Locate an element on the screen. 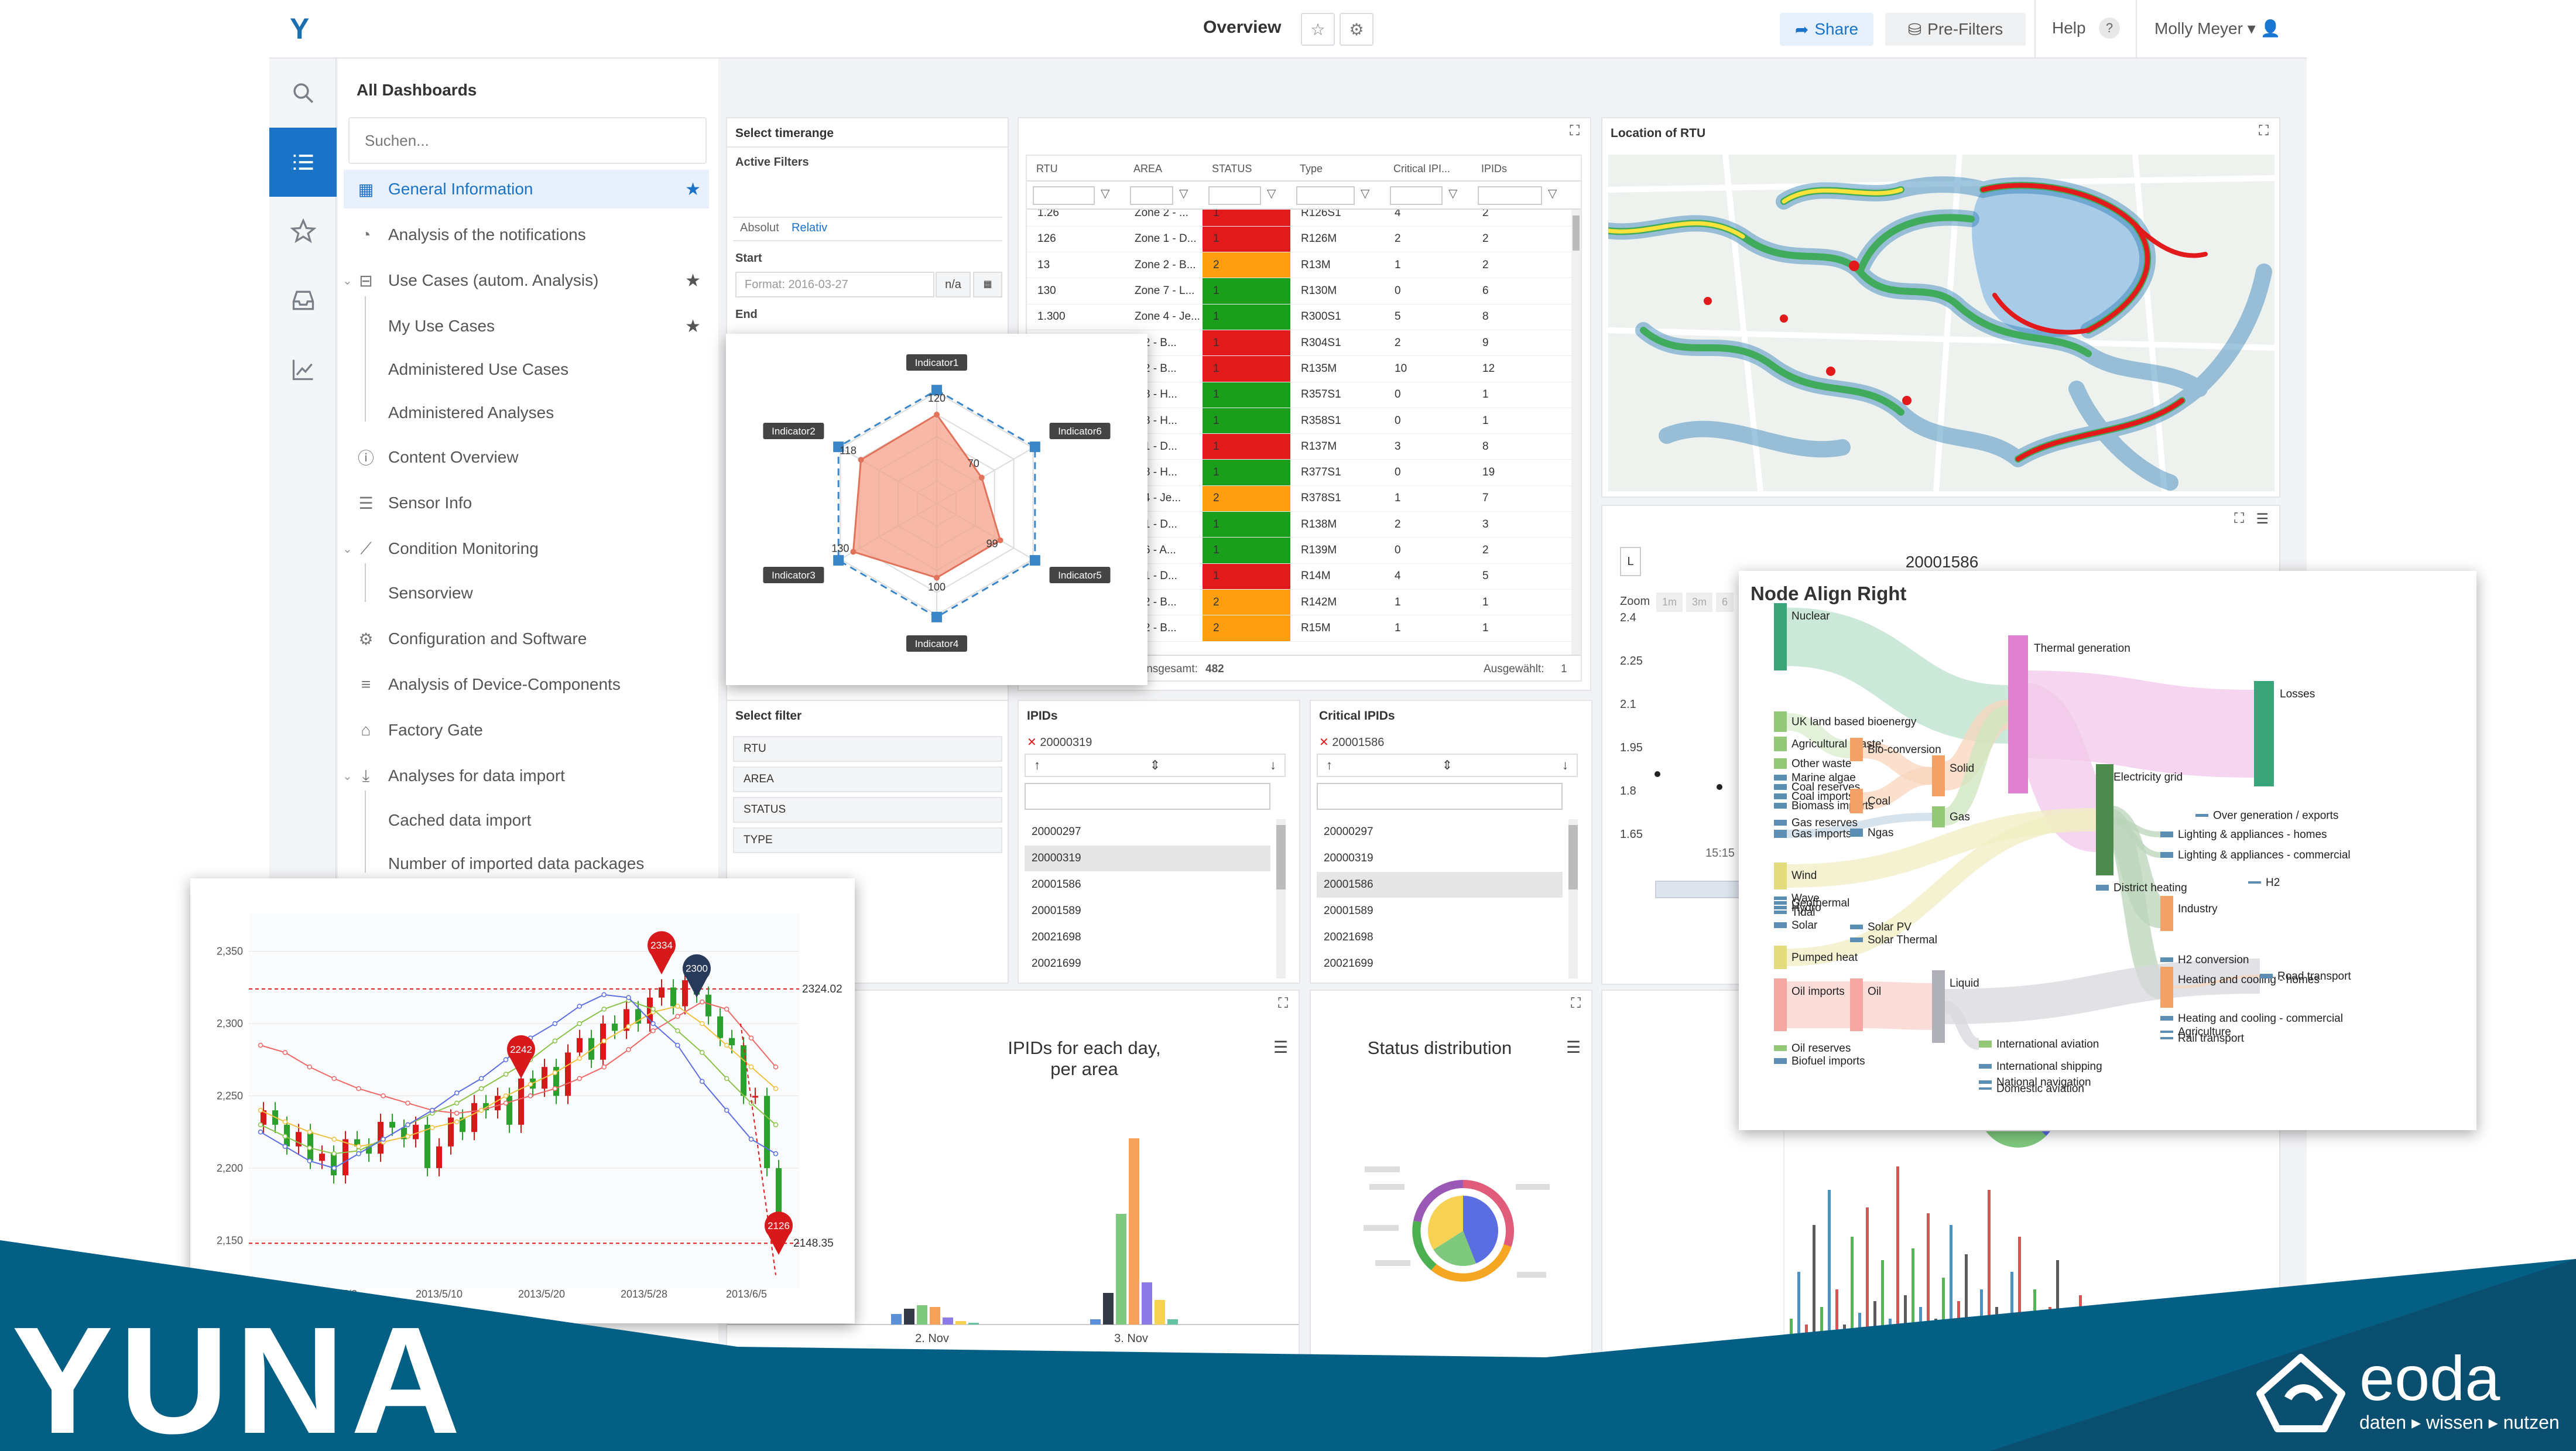  yuna-logo: Y is located at coordinates (300, 28).